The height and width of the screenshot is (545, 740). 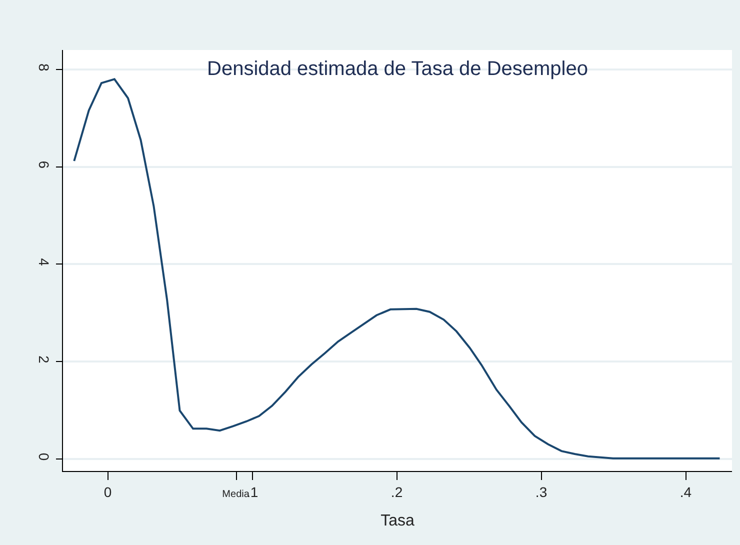 What do you see at coordinates (44, 67) in the screenshot?
I see `y-tick-label: 8` at bounding box center [44, 67].